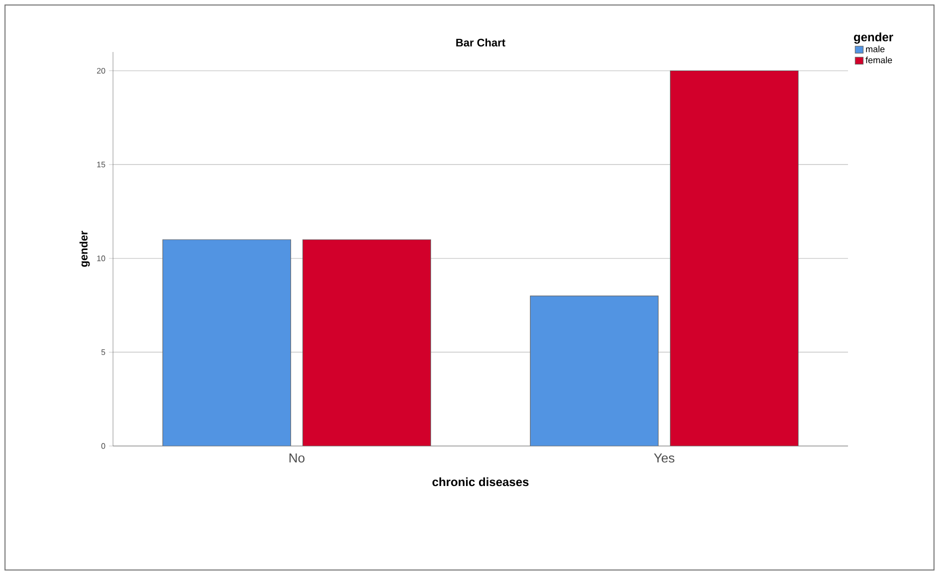  Describe the element at coordinates (481, 42) in the screenshot. I see `chart-title: Bar Chart` at that location.